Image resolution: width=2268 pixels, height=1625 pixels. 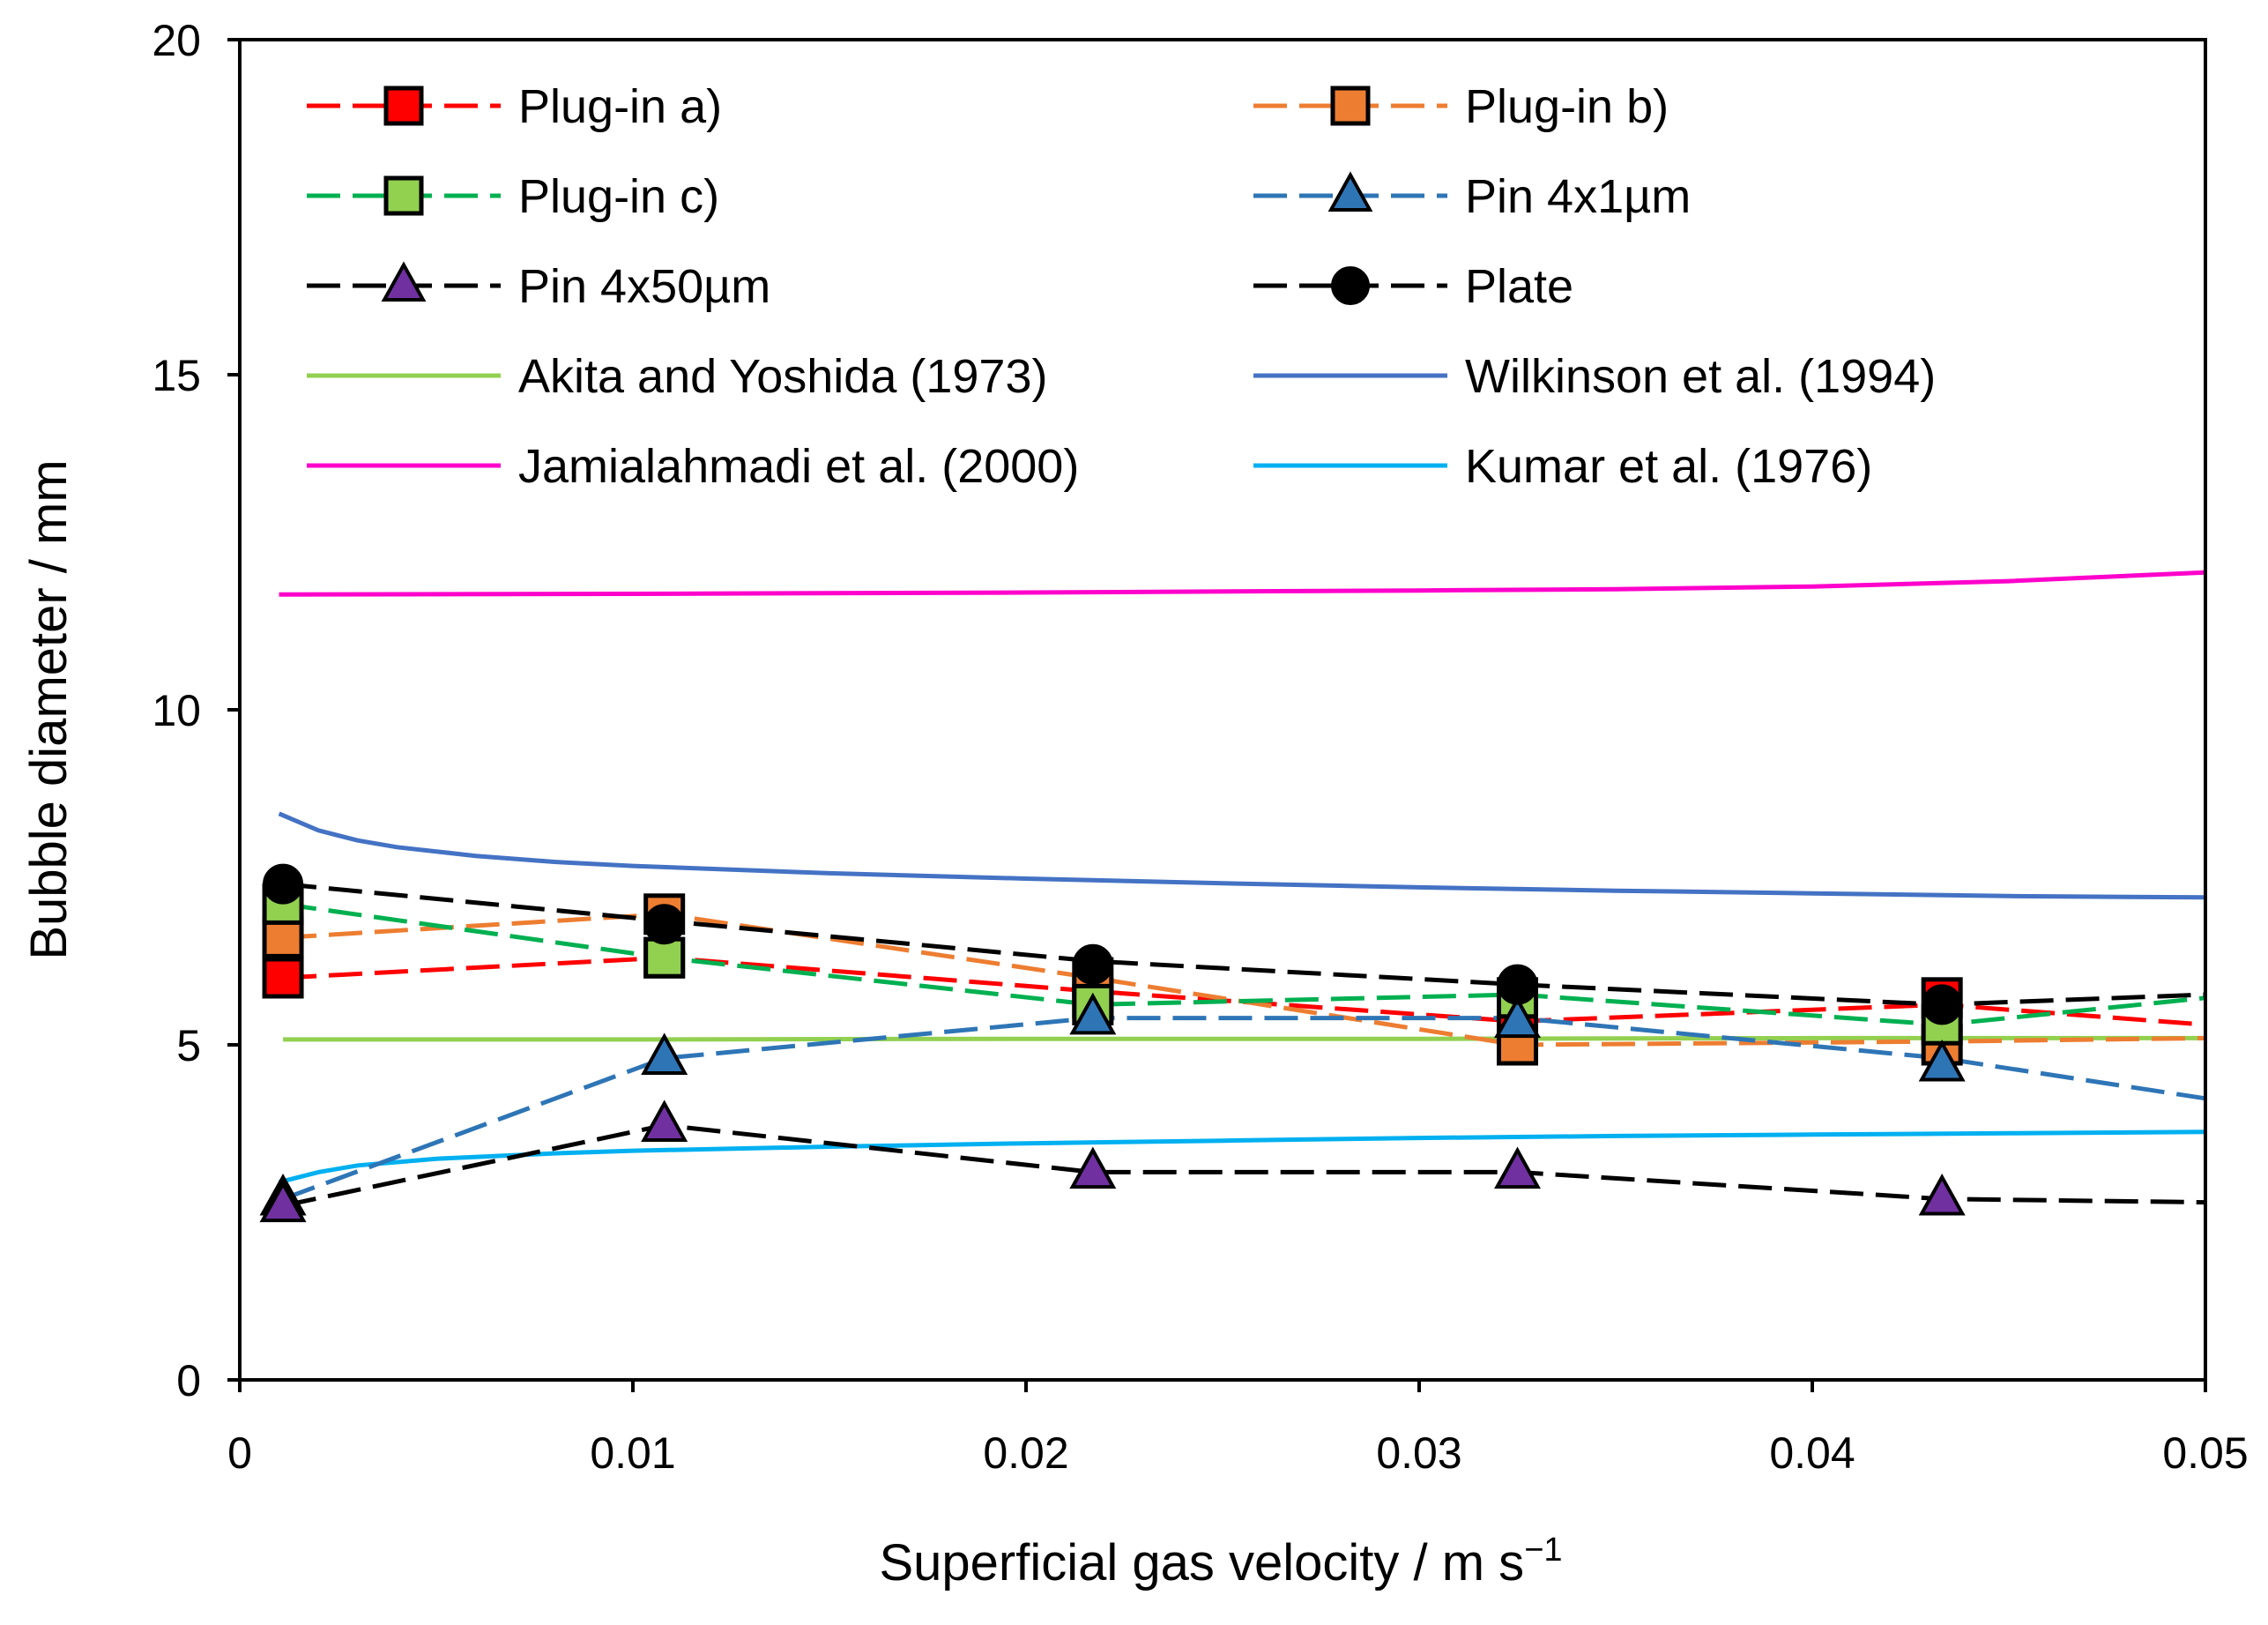 What do you see at coordinates (1543, 1550) in the screenshot?
I see `x-axis-title-superscript: −1` at bounding box center [1543, 1550].